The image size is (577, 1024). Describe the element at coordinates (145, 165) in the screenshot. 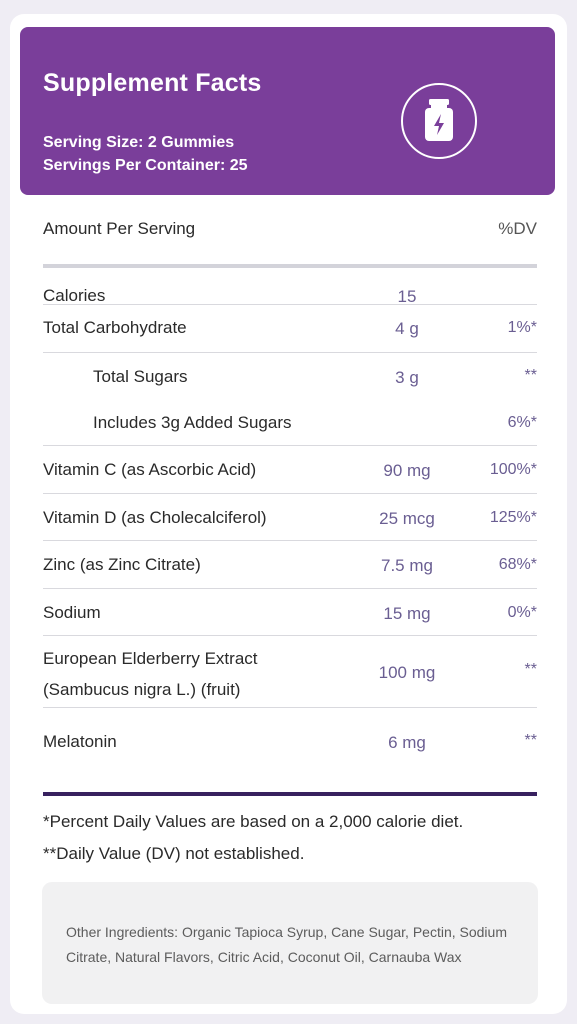

I see `servings-per-container: Servings Per Container: 25` at that location.